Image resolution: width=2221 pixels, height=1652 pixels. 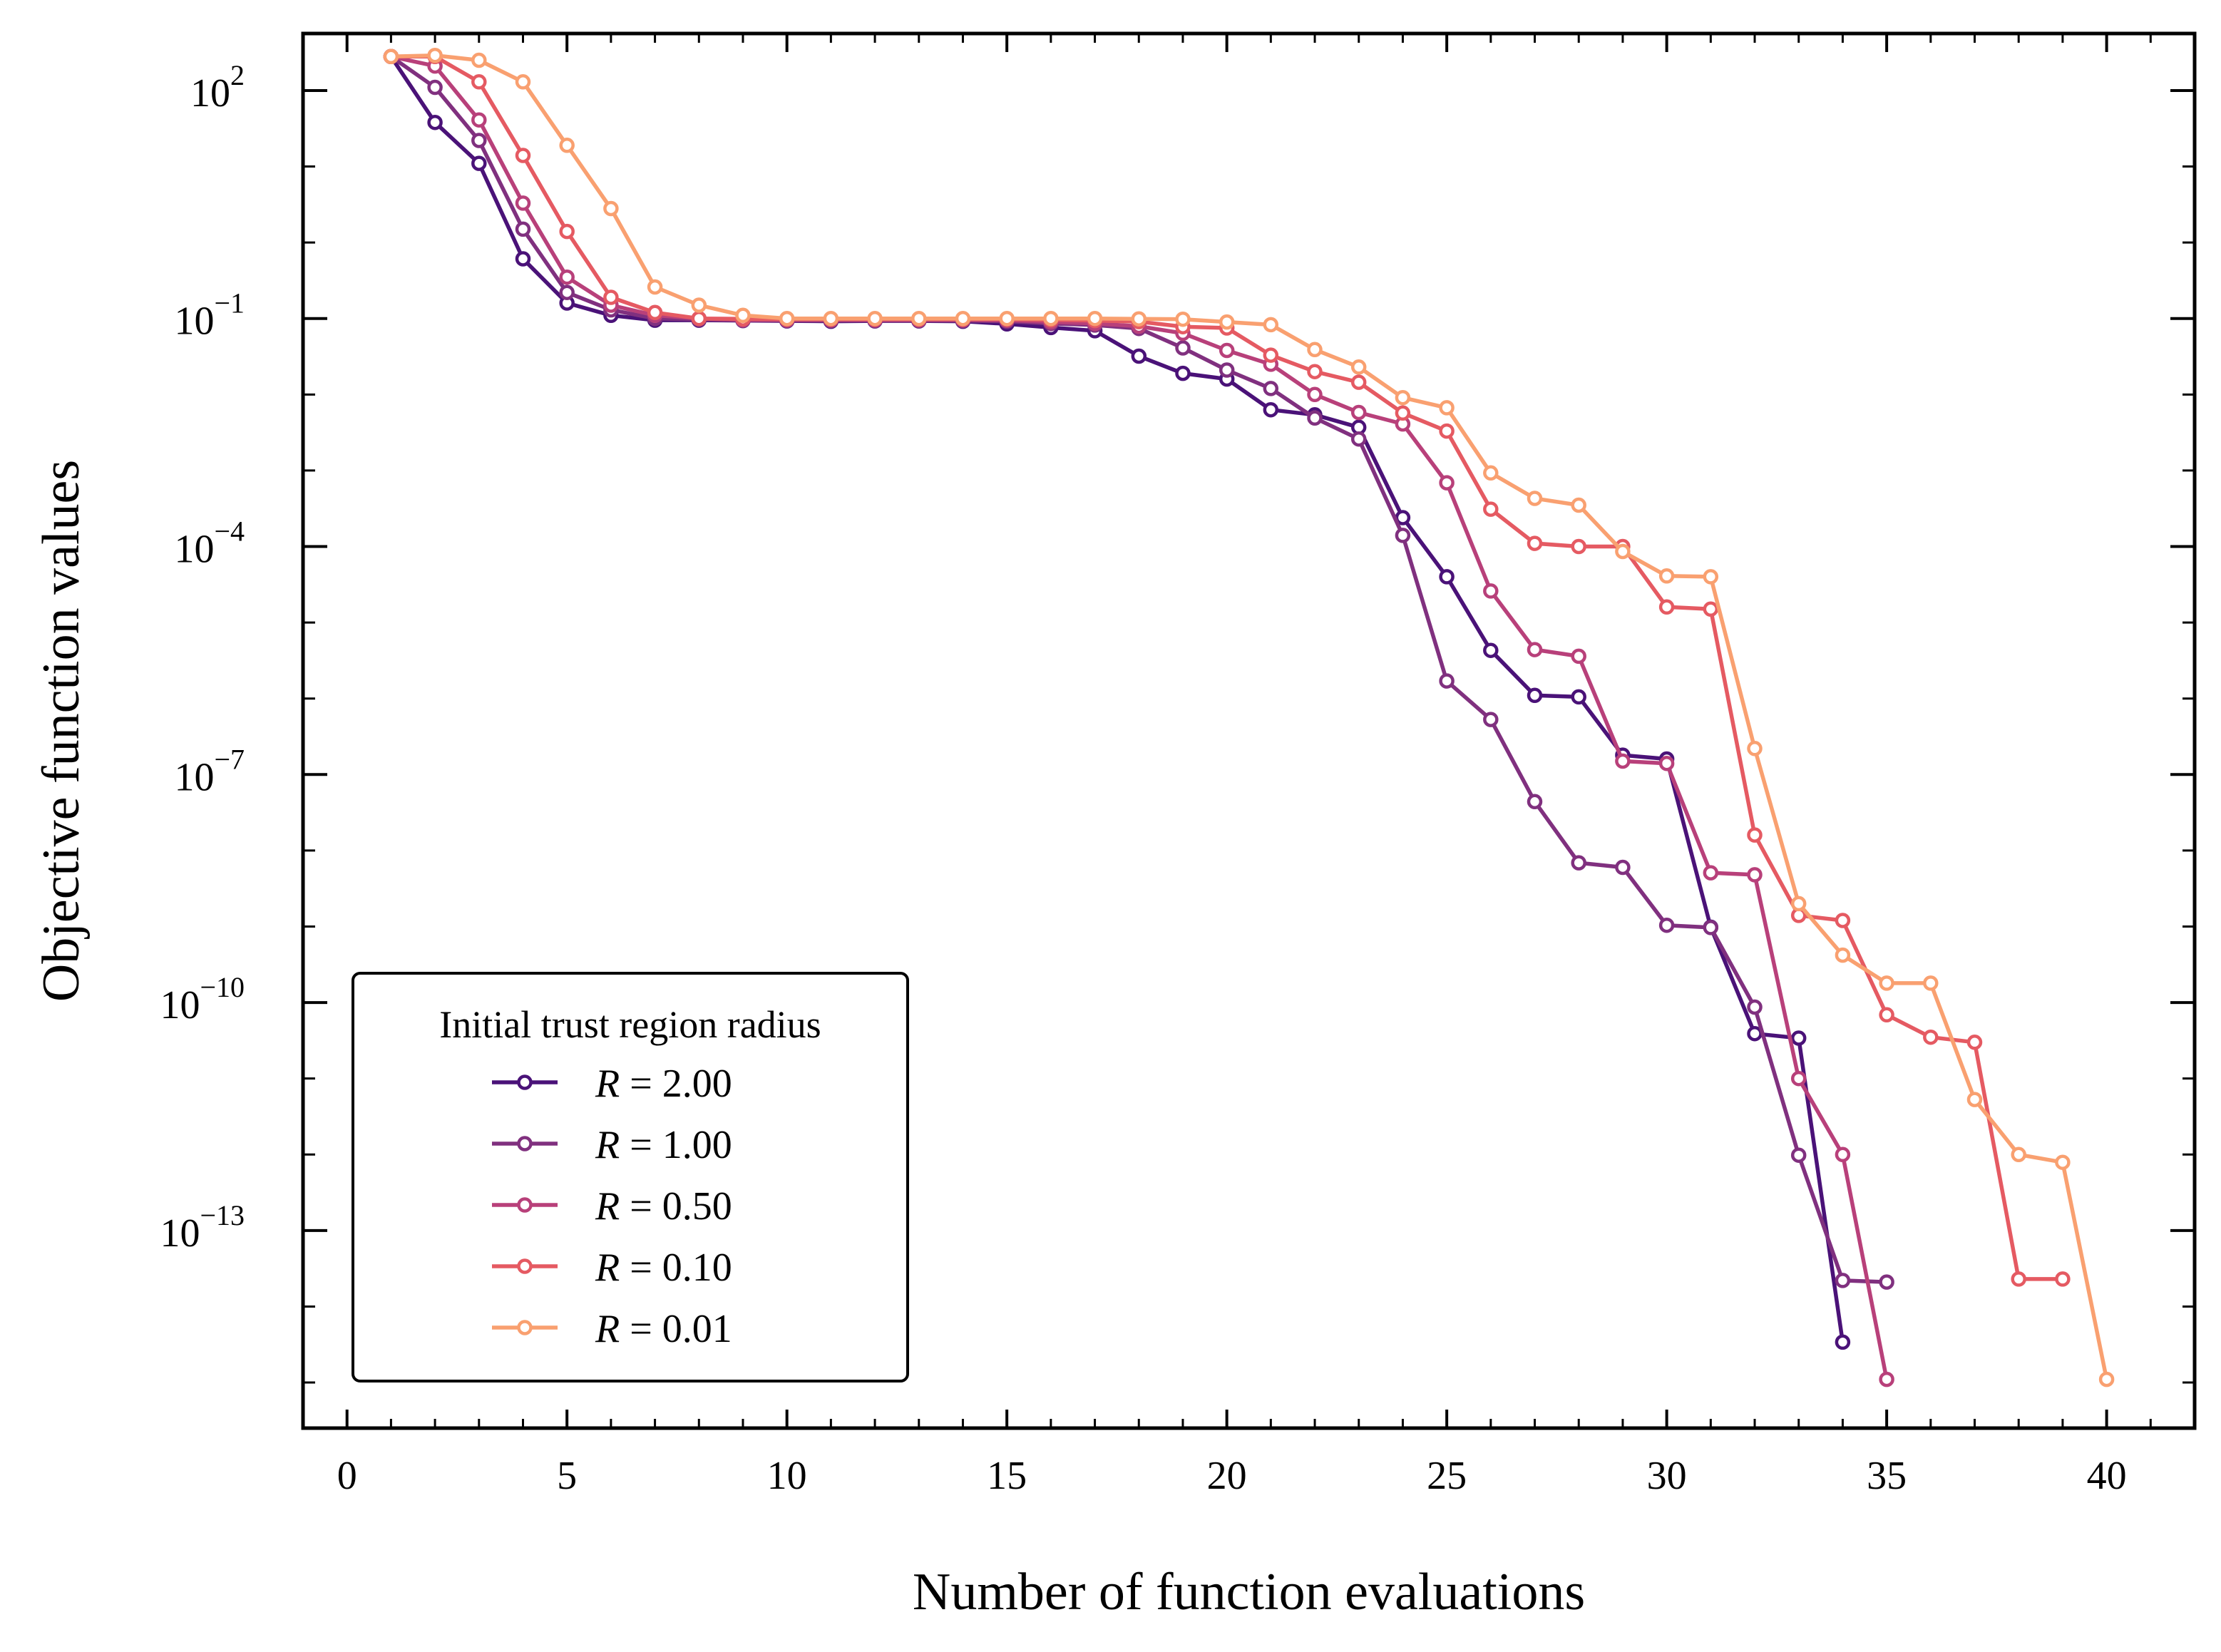 What do you see at coordinates (61, 731) in the screenshot?
I see `y-axis-label: Objective function values` at bounding box center [61, 731].